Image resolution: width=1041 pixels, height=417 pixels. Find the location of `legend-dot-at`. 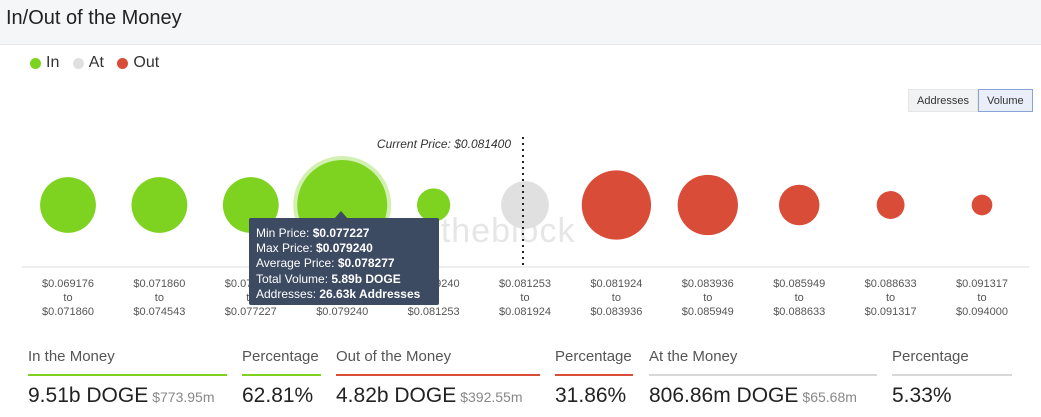

legend-dot-at is located at coordinates (78, 63).